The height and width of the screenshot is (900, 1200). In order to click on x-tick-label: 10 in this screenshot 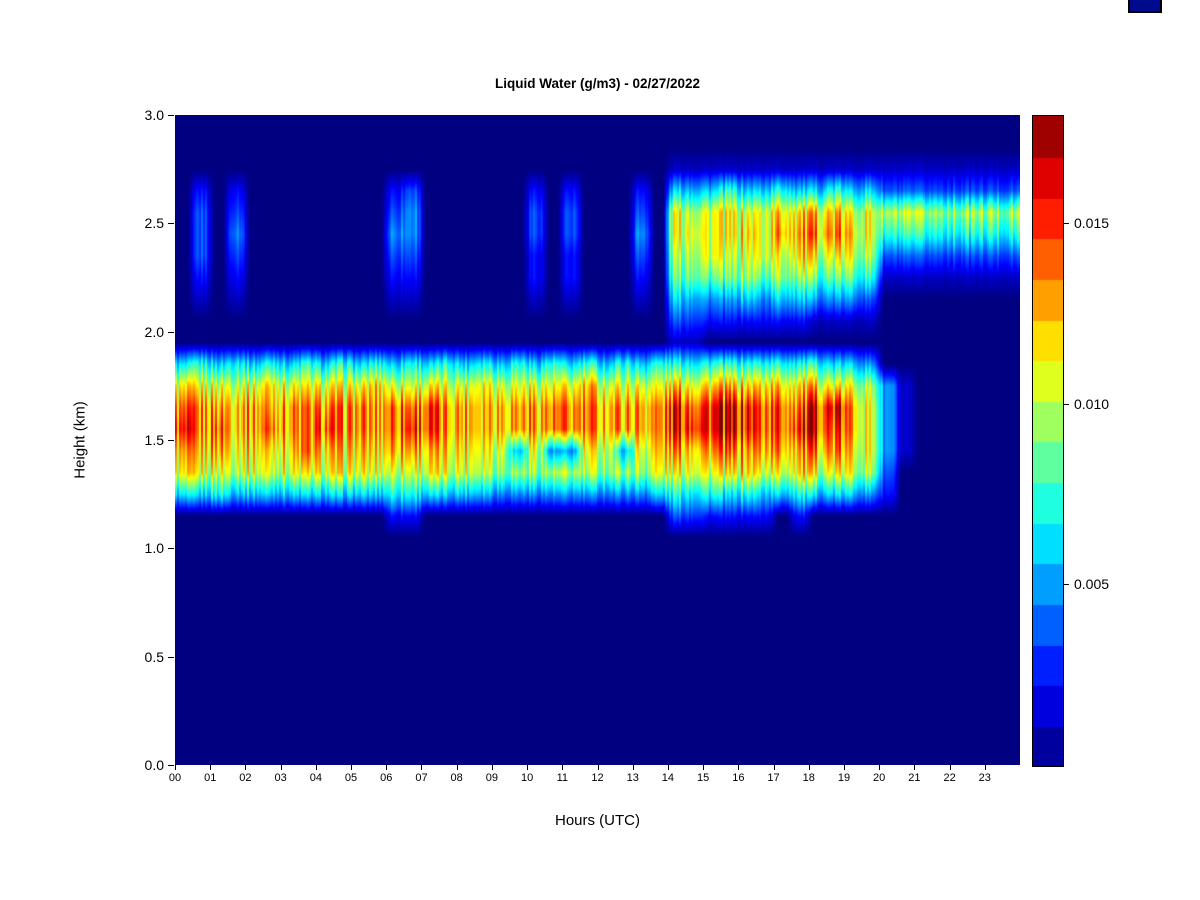, I will do `click(527, 778)`.